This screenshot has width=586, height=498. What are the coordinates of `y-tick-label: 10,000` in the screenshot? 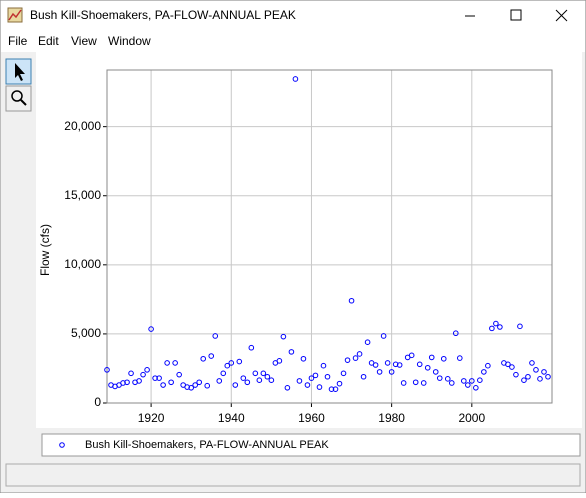 It's located at (82, 264).